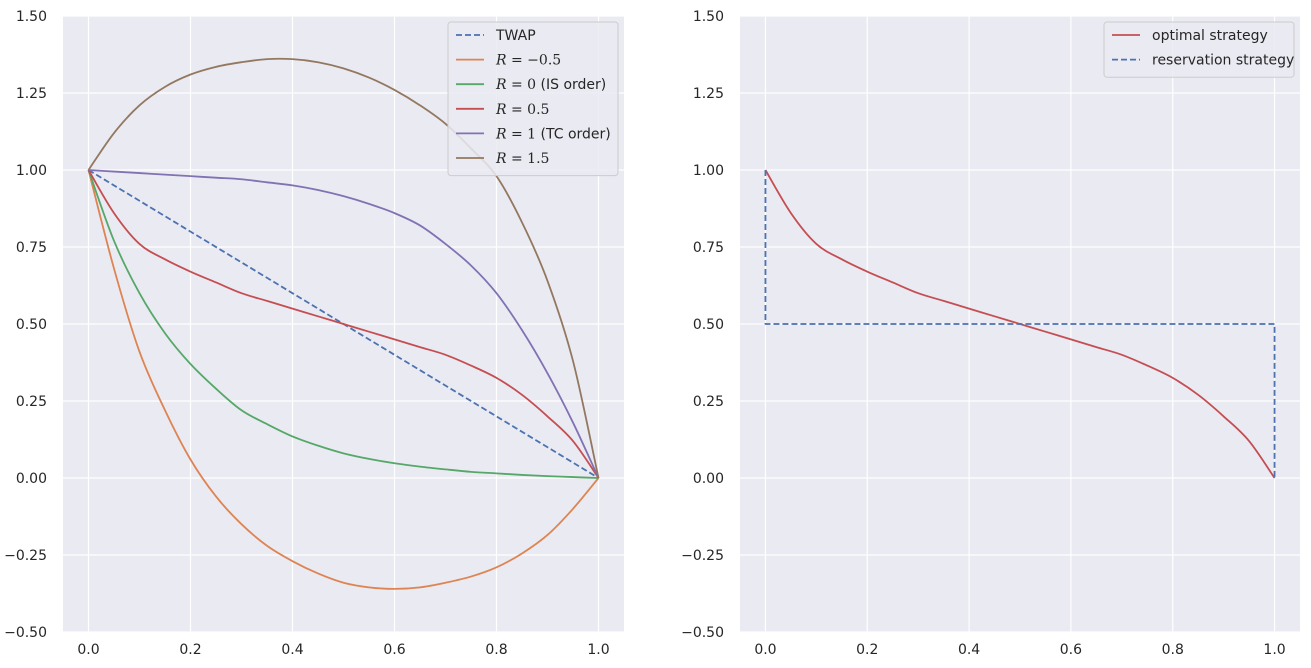  I want to click on legend-label: reservation strategy, so click(1223, 61).